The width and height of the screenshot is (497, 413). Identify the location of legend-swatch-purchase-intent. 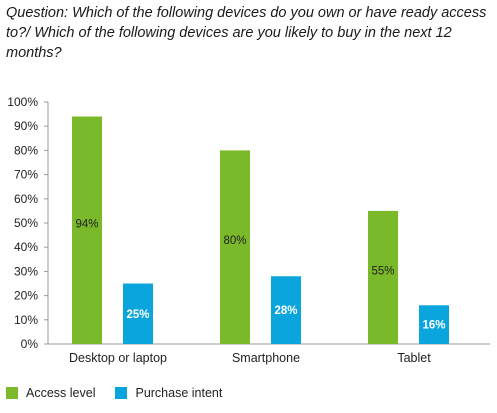
(121, 393).